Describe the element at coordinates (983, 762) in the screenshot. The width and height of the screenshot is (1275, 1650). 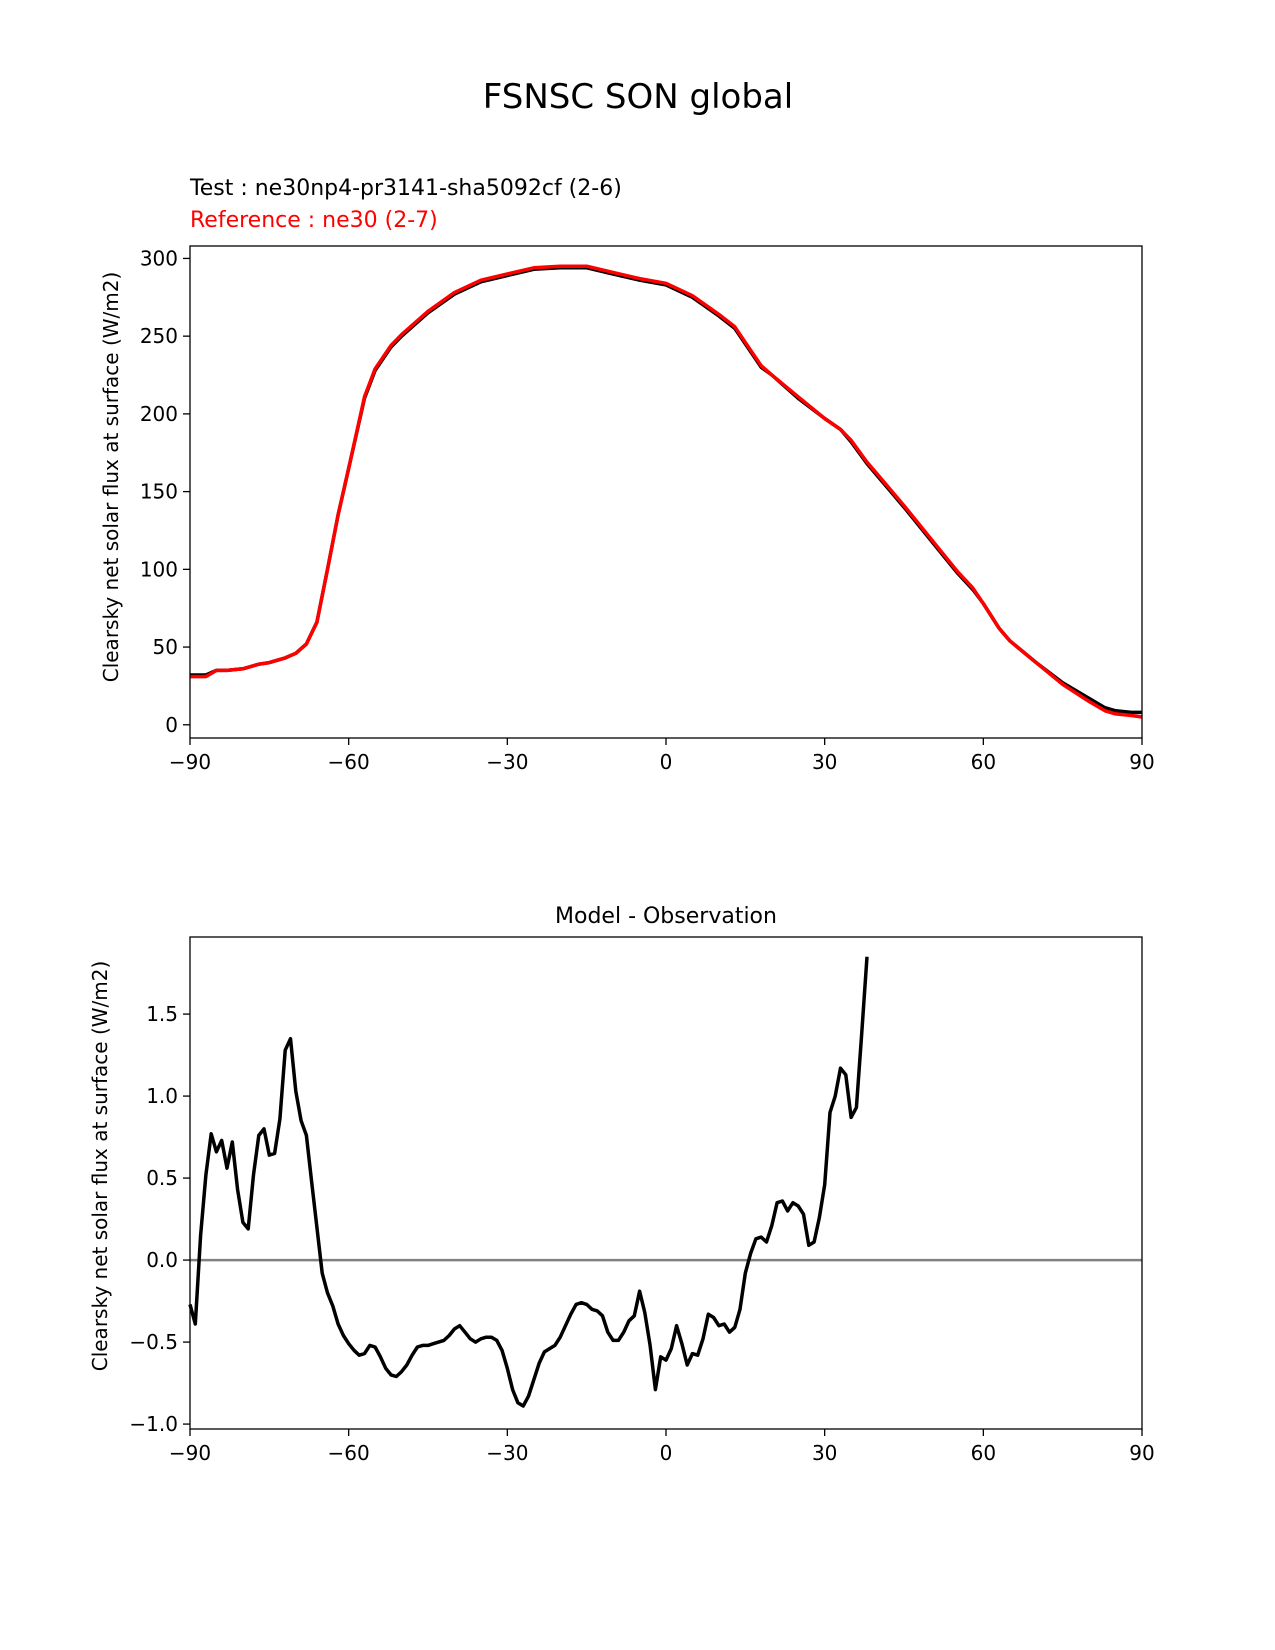
I see `top-x-tick-label: 60` at that location.